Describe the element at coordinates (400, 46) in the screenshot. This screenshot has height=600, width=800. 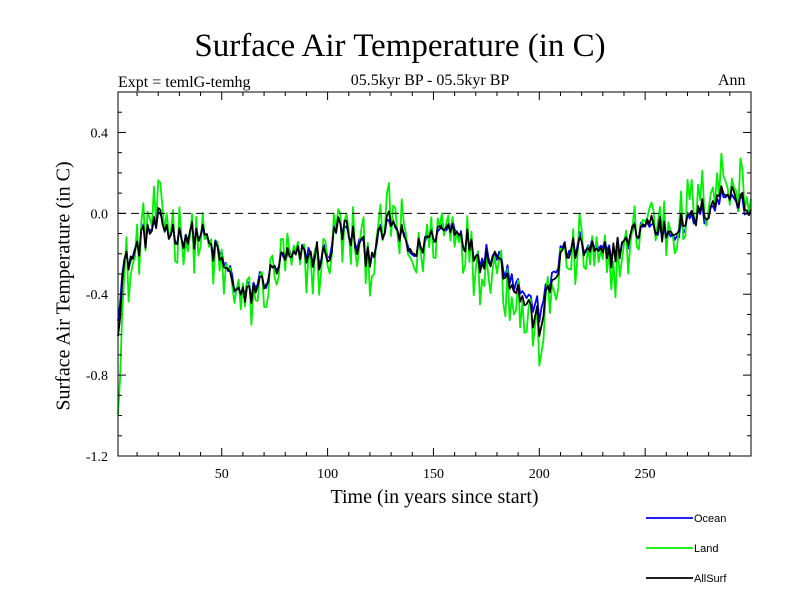
I see `chart-title: Surface Air Temperature (in C)` at that location.